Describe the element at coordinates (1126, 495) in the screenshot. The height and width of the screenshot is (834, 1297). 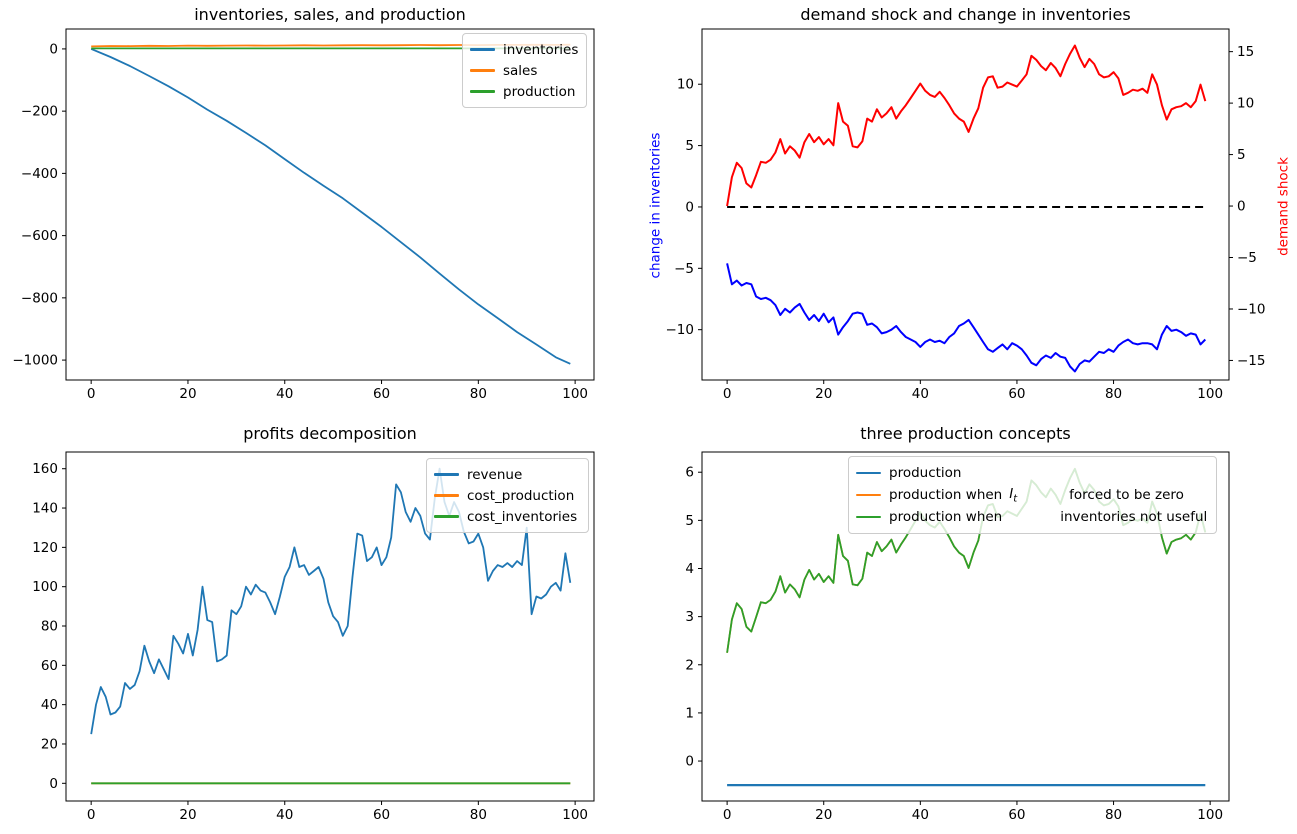
I see `legend-label: forced to be zero` at that location.